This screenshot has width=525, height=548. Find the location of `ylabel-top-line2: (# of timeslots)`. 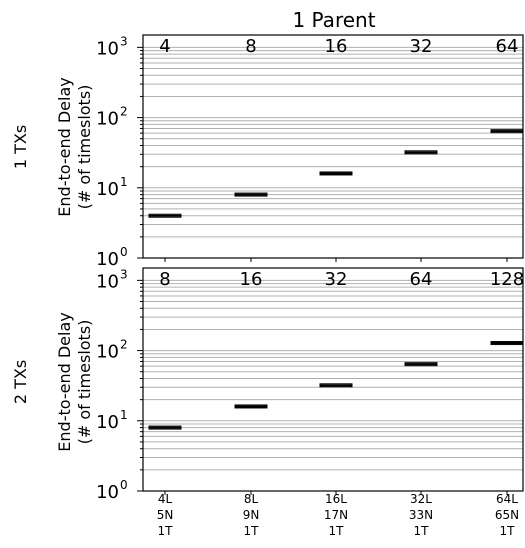

ylabel-top-line2: (# of timeslots) is located at coordinates (84, 147).